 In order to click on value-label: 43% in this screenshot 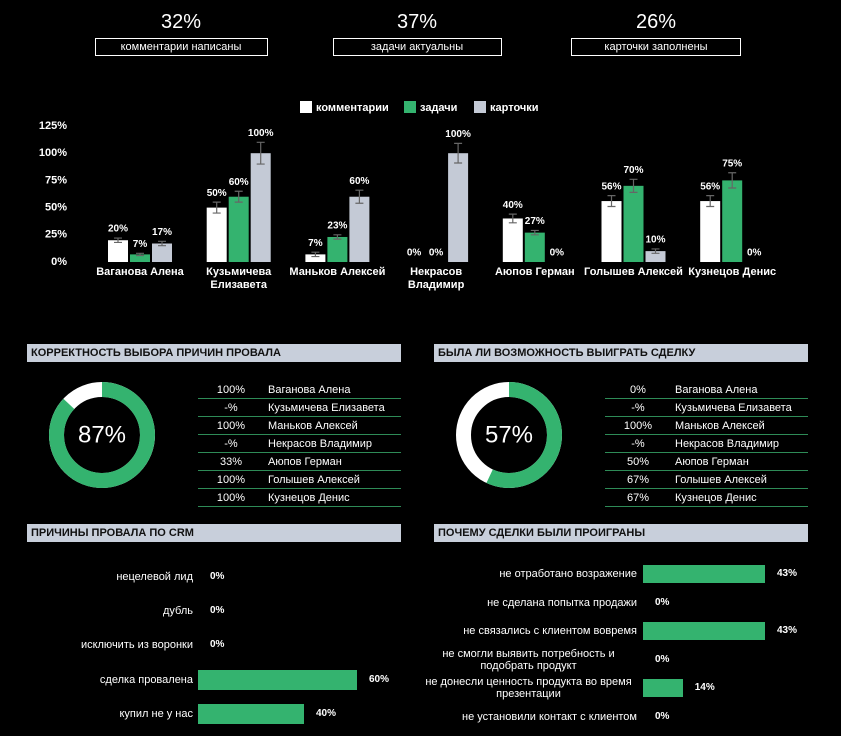, I will do `click(787, 573)`.